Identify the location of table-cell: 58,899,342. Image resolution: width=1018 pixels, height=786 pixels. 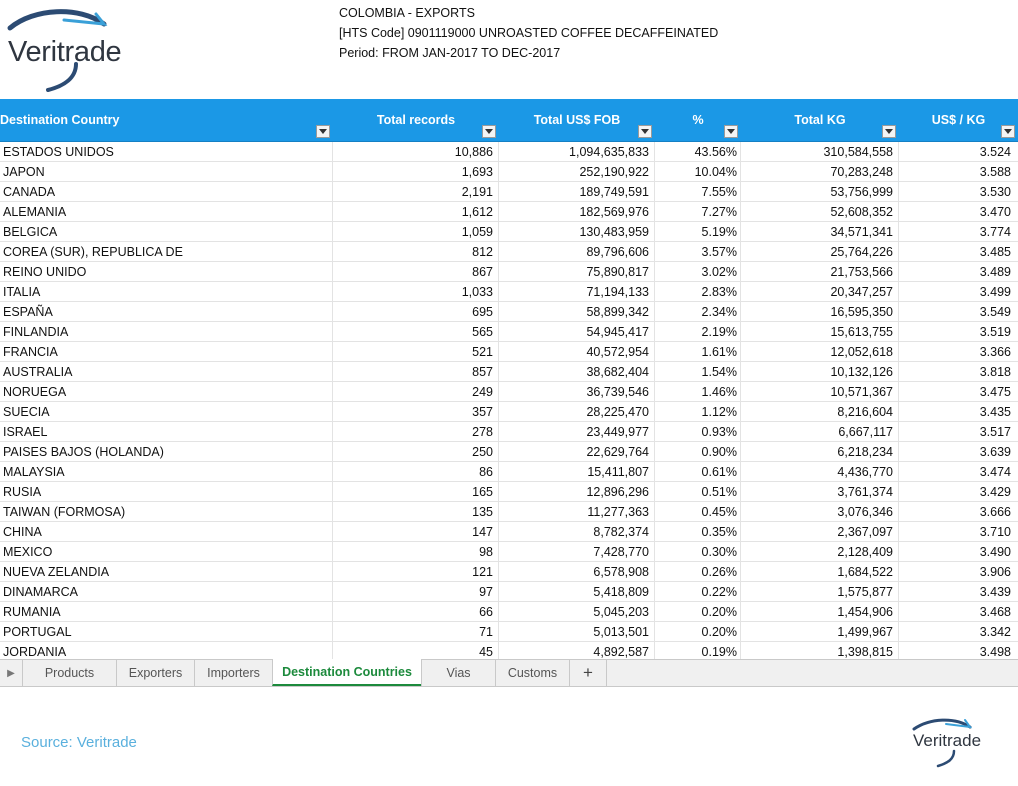
(577, 311).